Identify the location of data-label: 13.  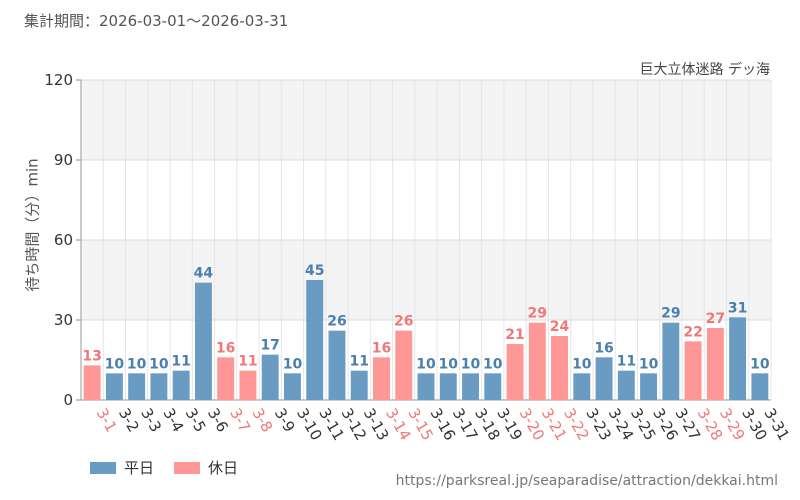
(91, 356).